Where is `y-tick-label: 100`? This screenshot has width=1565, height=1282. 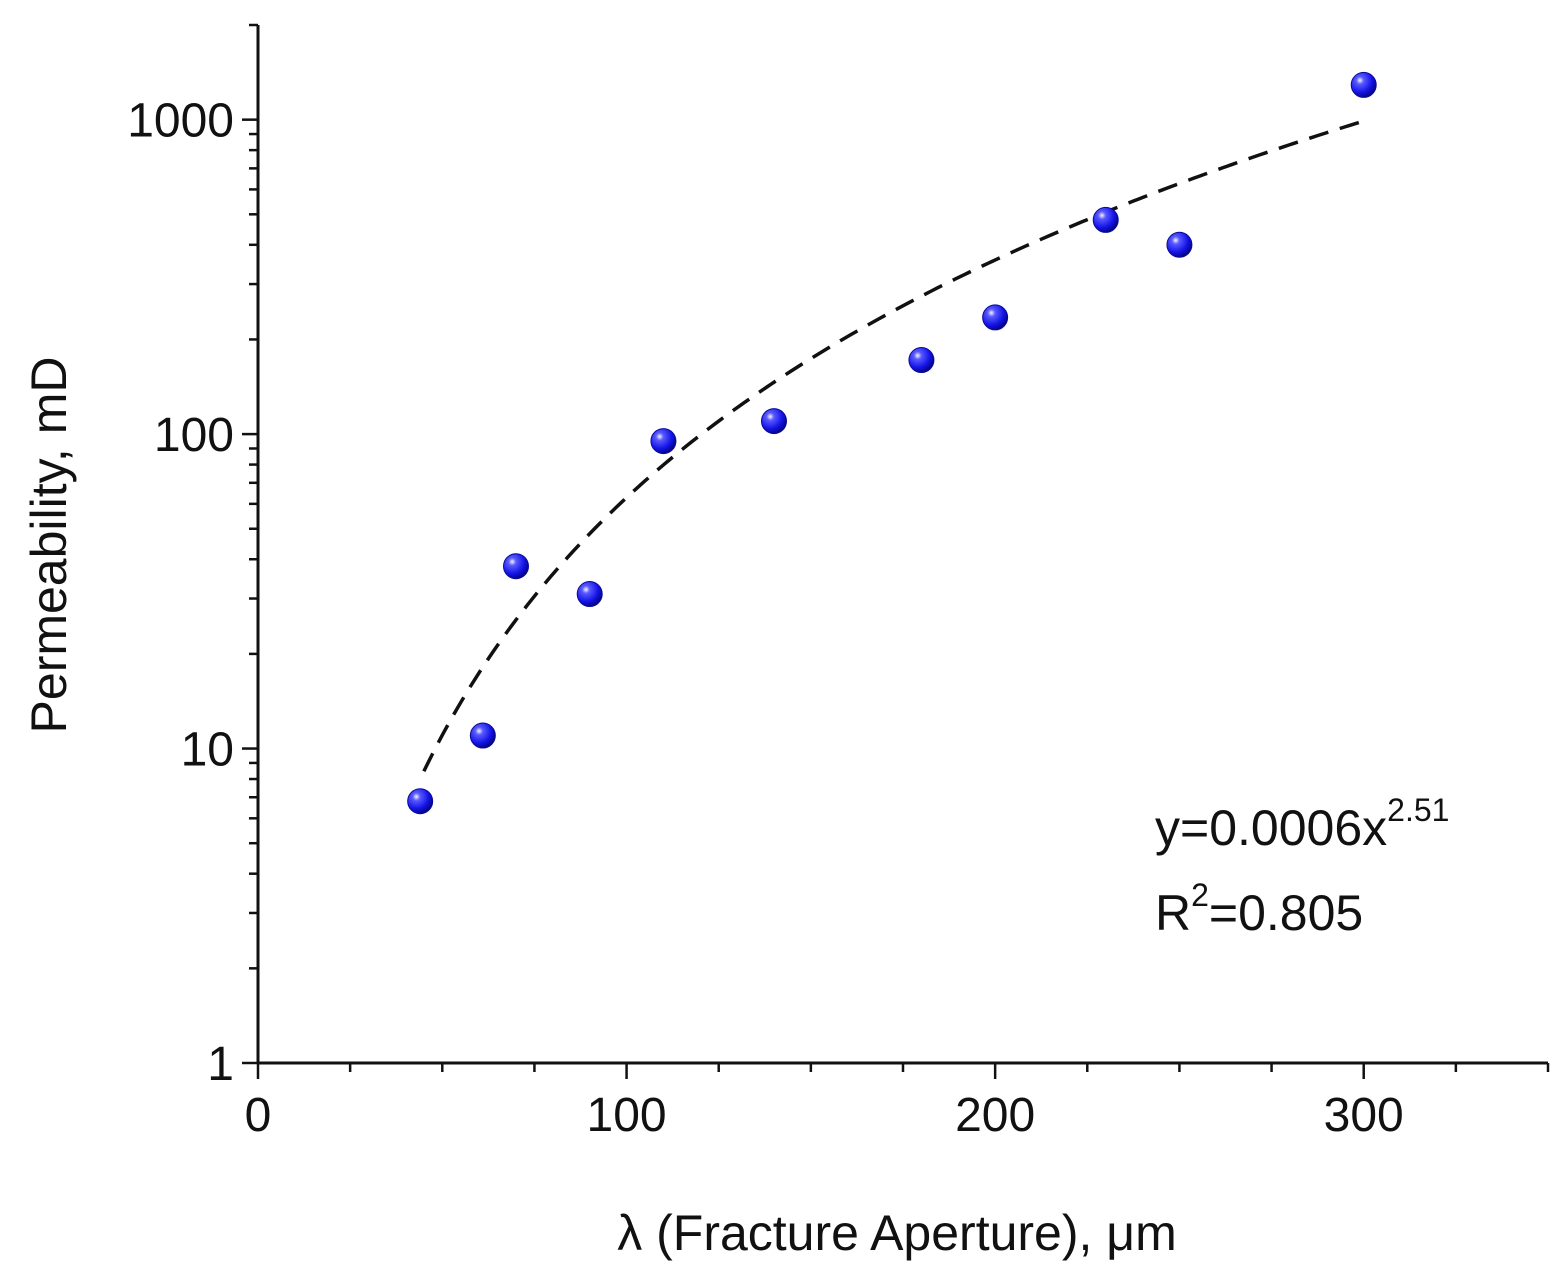
y-tick-label: 100 is located at coordinates (194, 435).